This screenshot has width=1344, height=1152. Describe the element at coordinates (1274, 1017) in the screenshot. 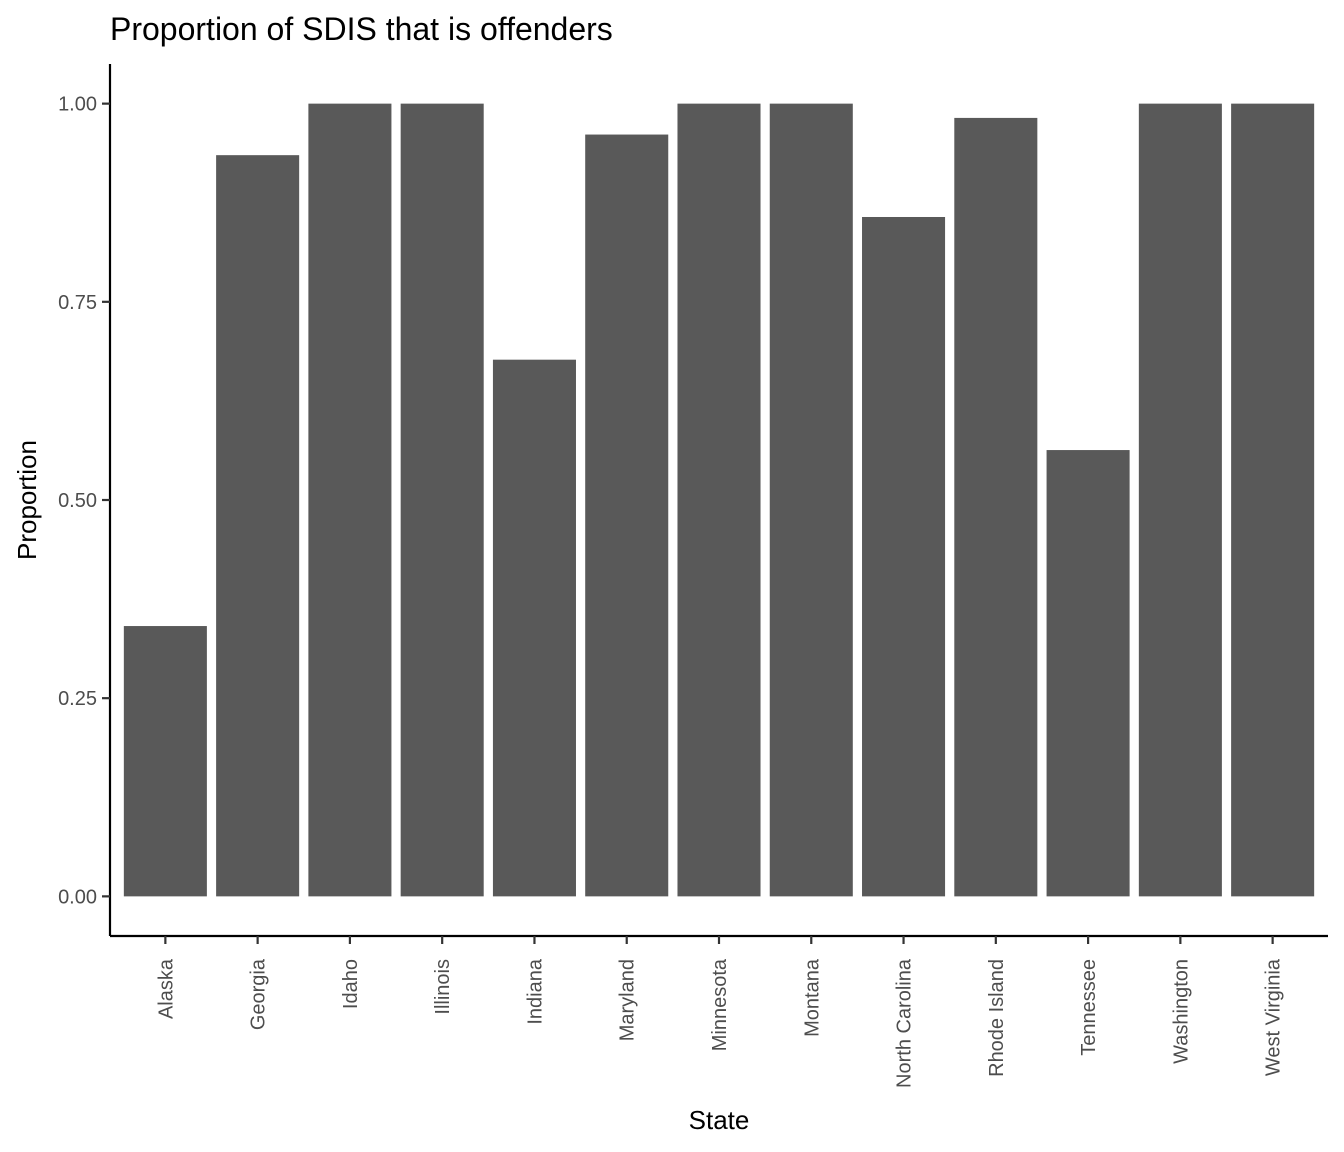

I see `x-tick-label: West Virginia` at that location.